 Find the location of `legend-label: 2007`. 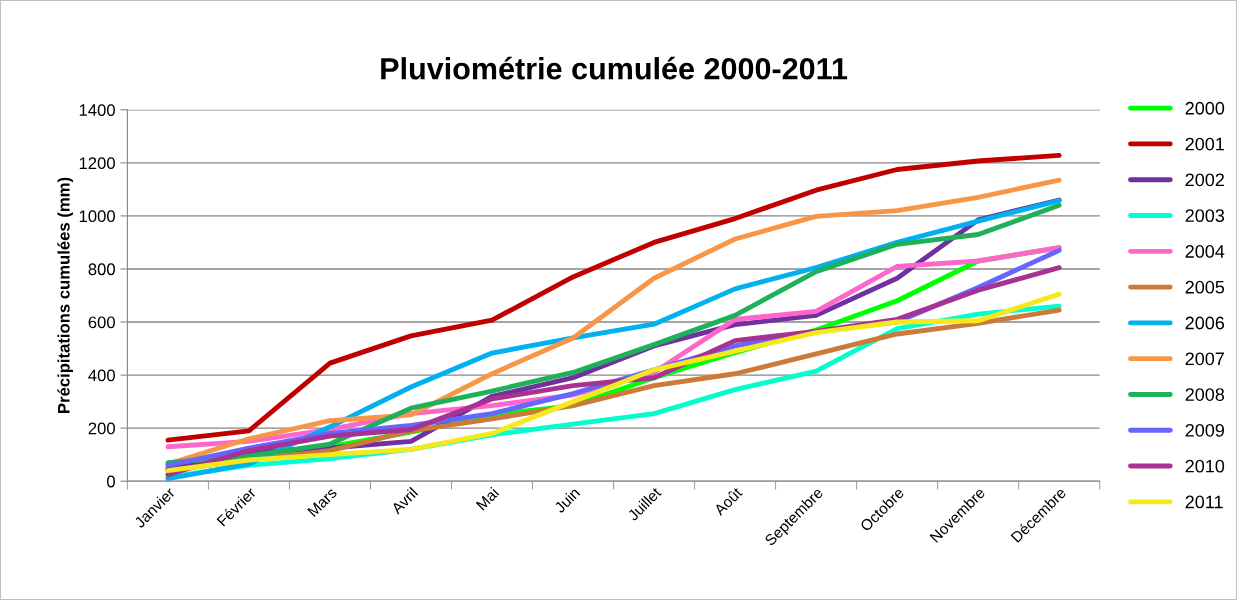

legend-label: 2007 is located at coordinates (1204, 359).